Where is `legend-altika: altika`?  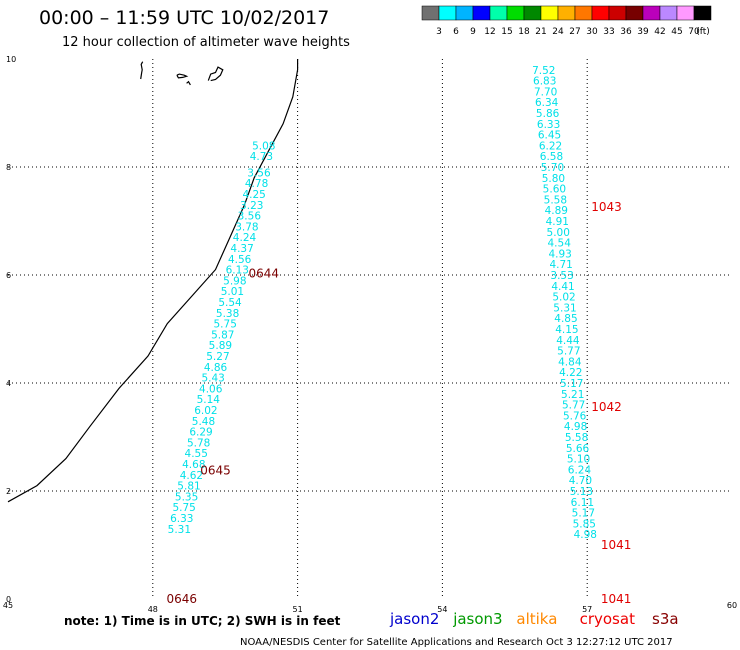 legend-altika: altika is located at coordinates (536, 619).